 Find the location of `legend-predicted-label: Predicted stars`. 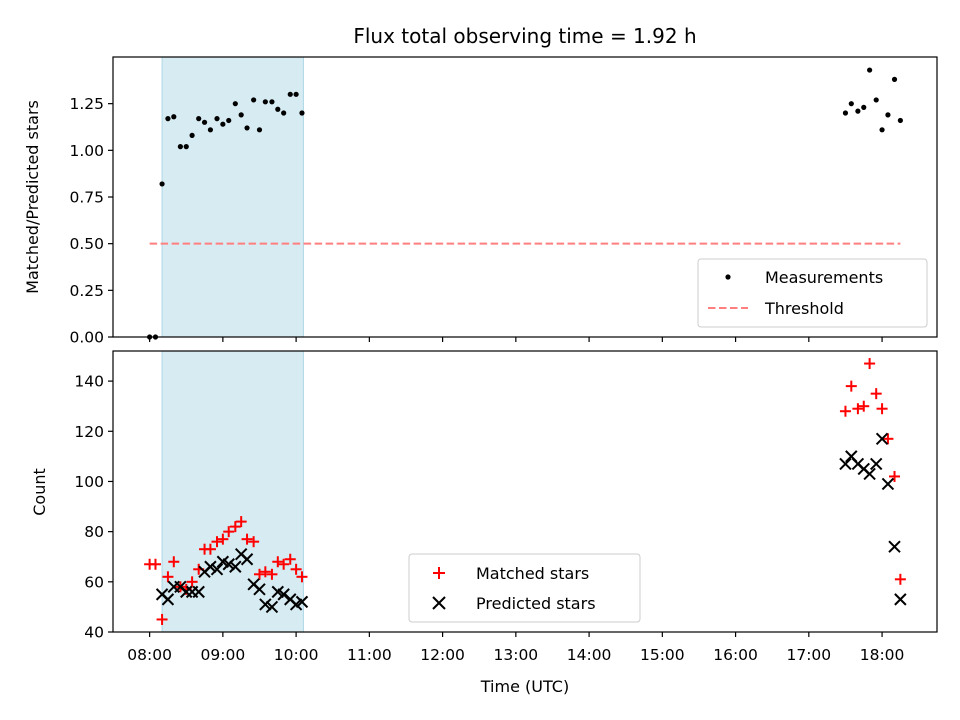

legend-predicted-label: Predicted stars is located at coordinates (536, 603).